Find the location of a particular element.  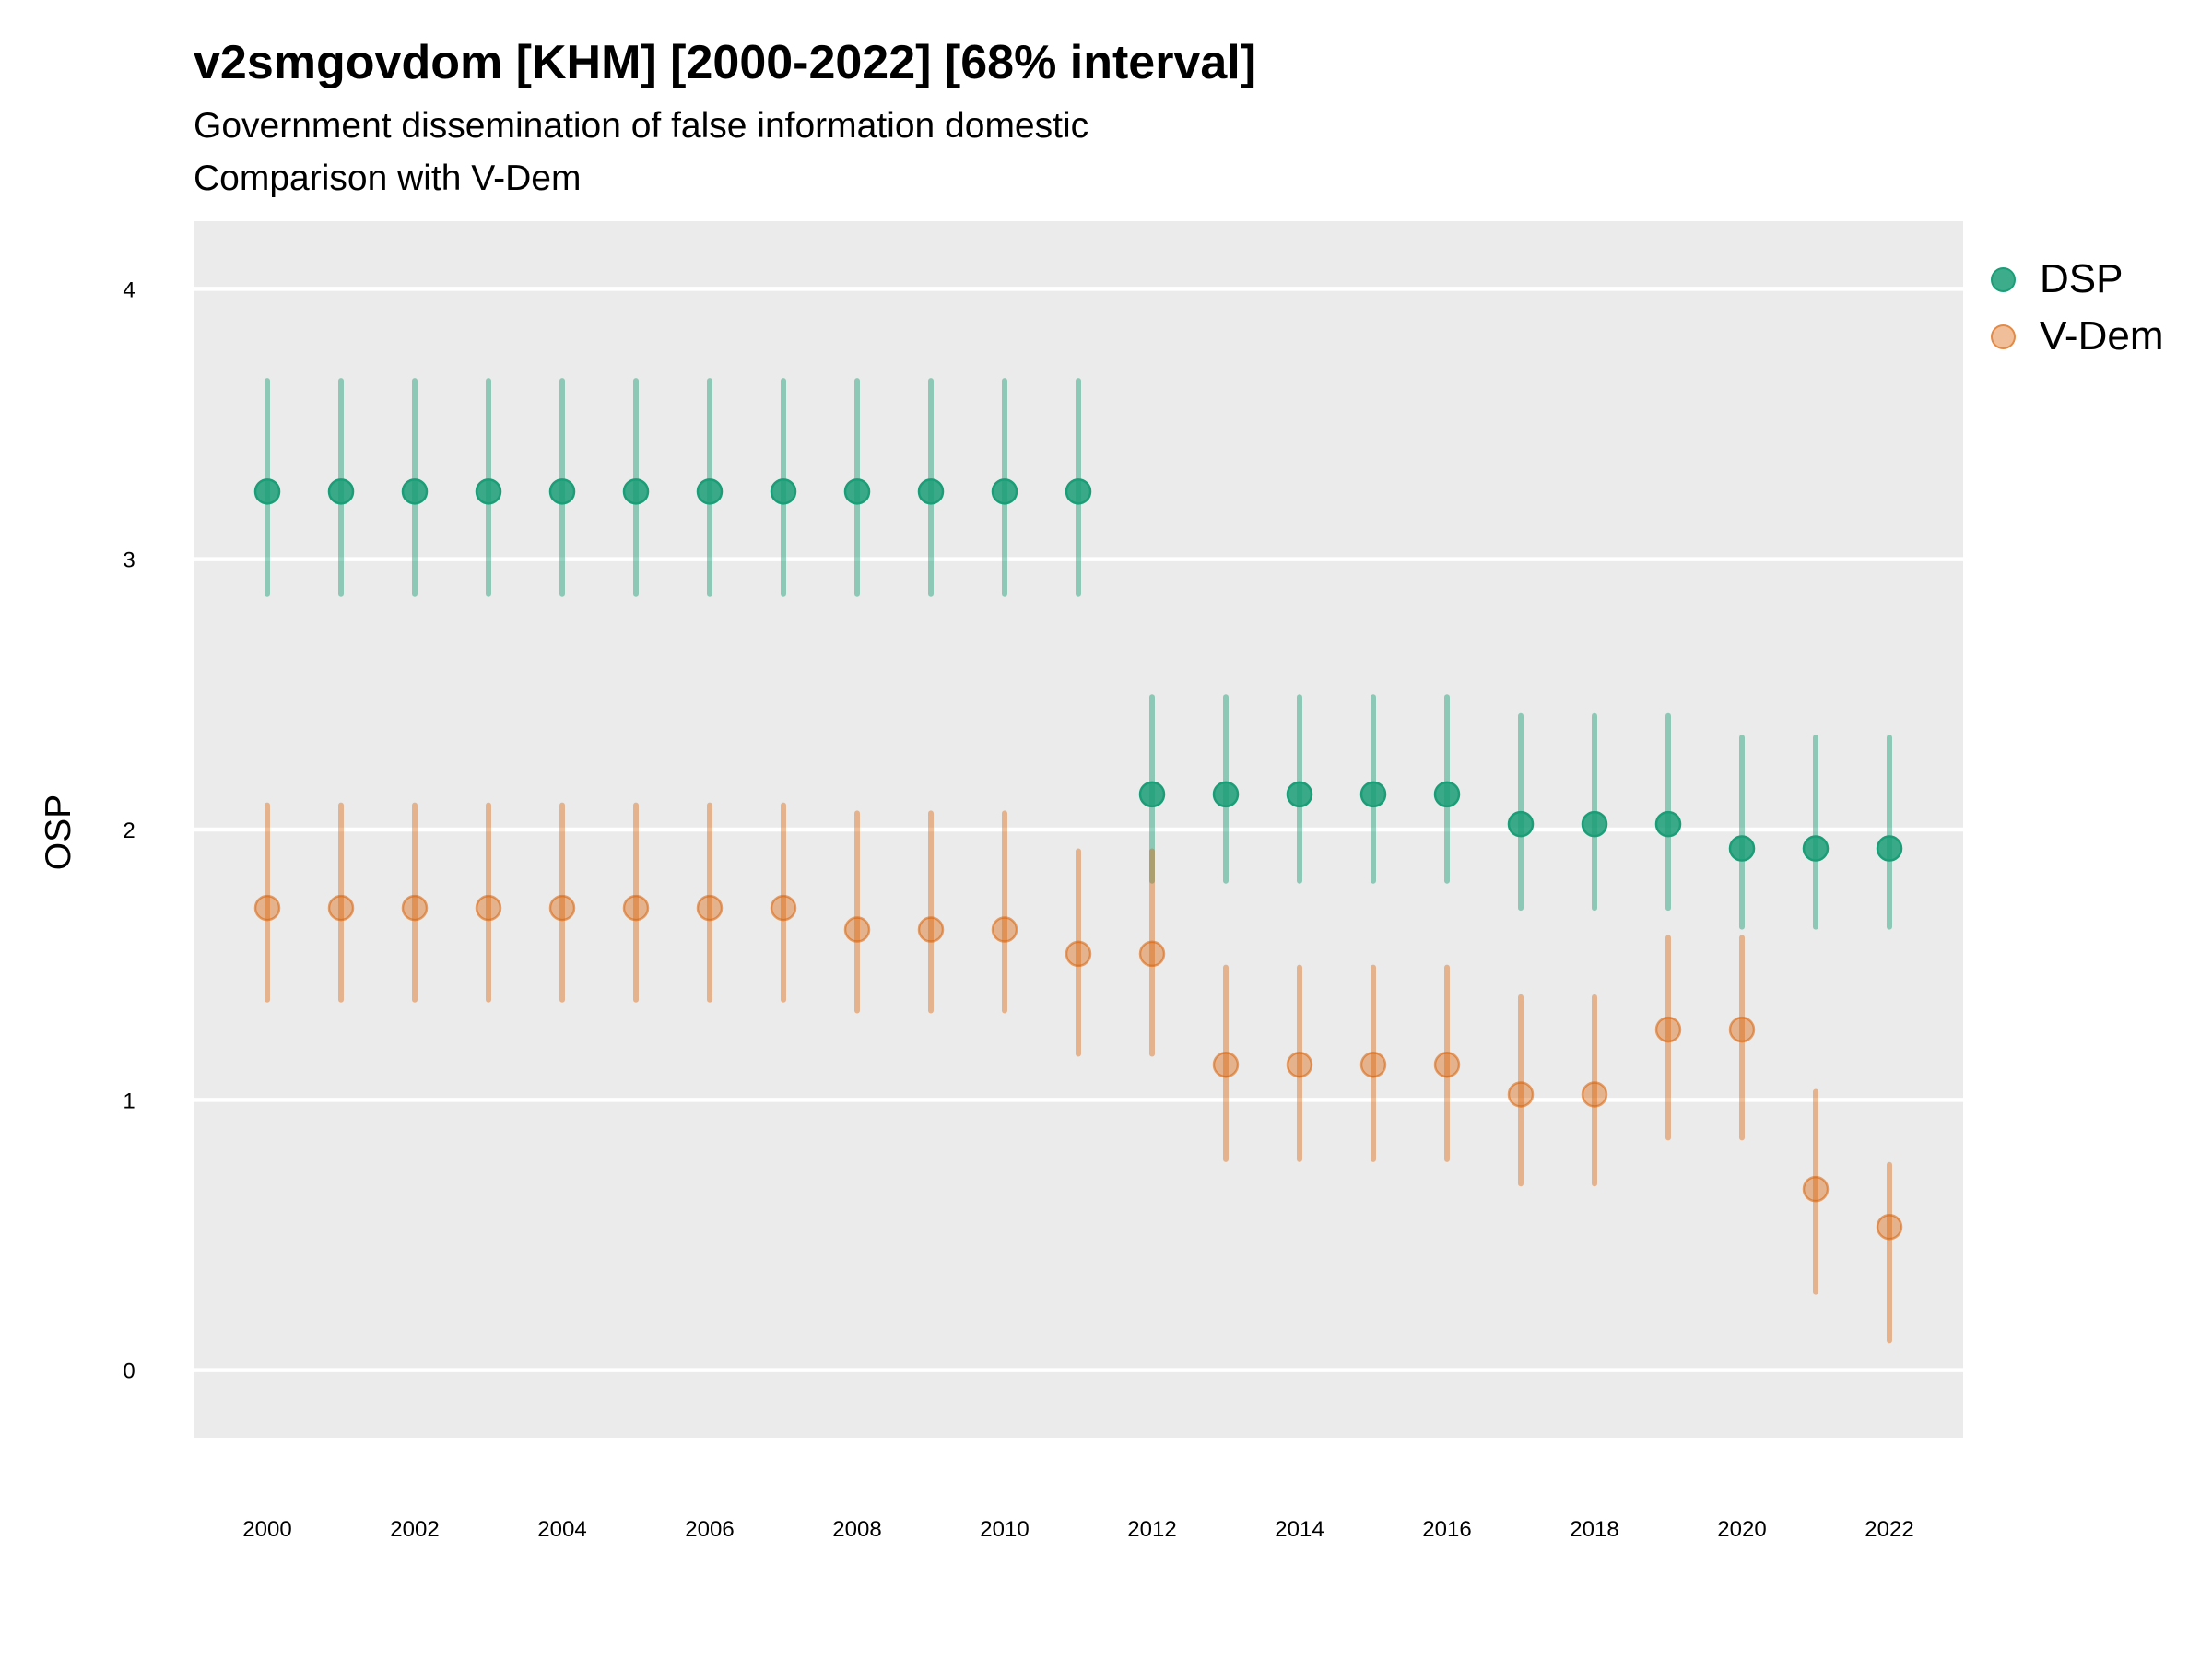

x-tick-label: 2008 is located at coordinates (856, 1529).